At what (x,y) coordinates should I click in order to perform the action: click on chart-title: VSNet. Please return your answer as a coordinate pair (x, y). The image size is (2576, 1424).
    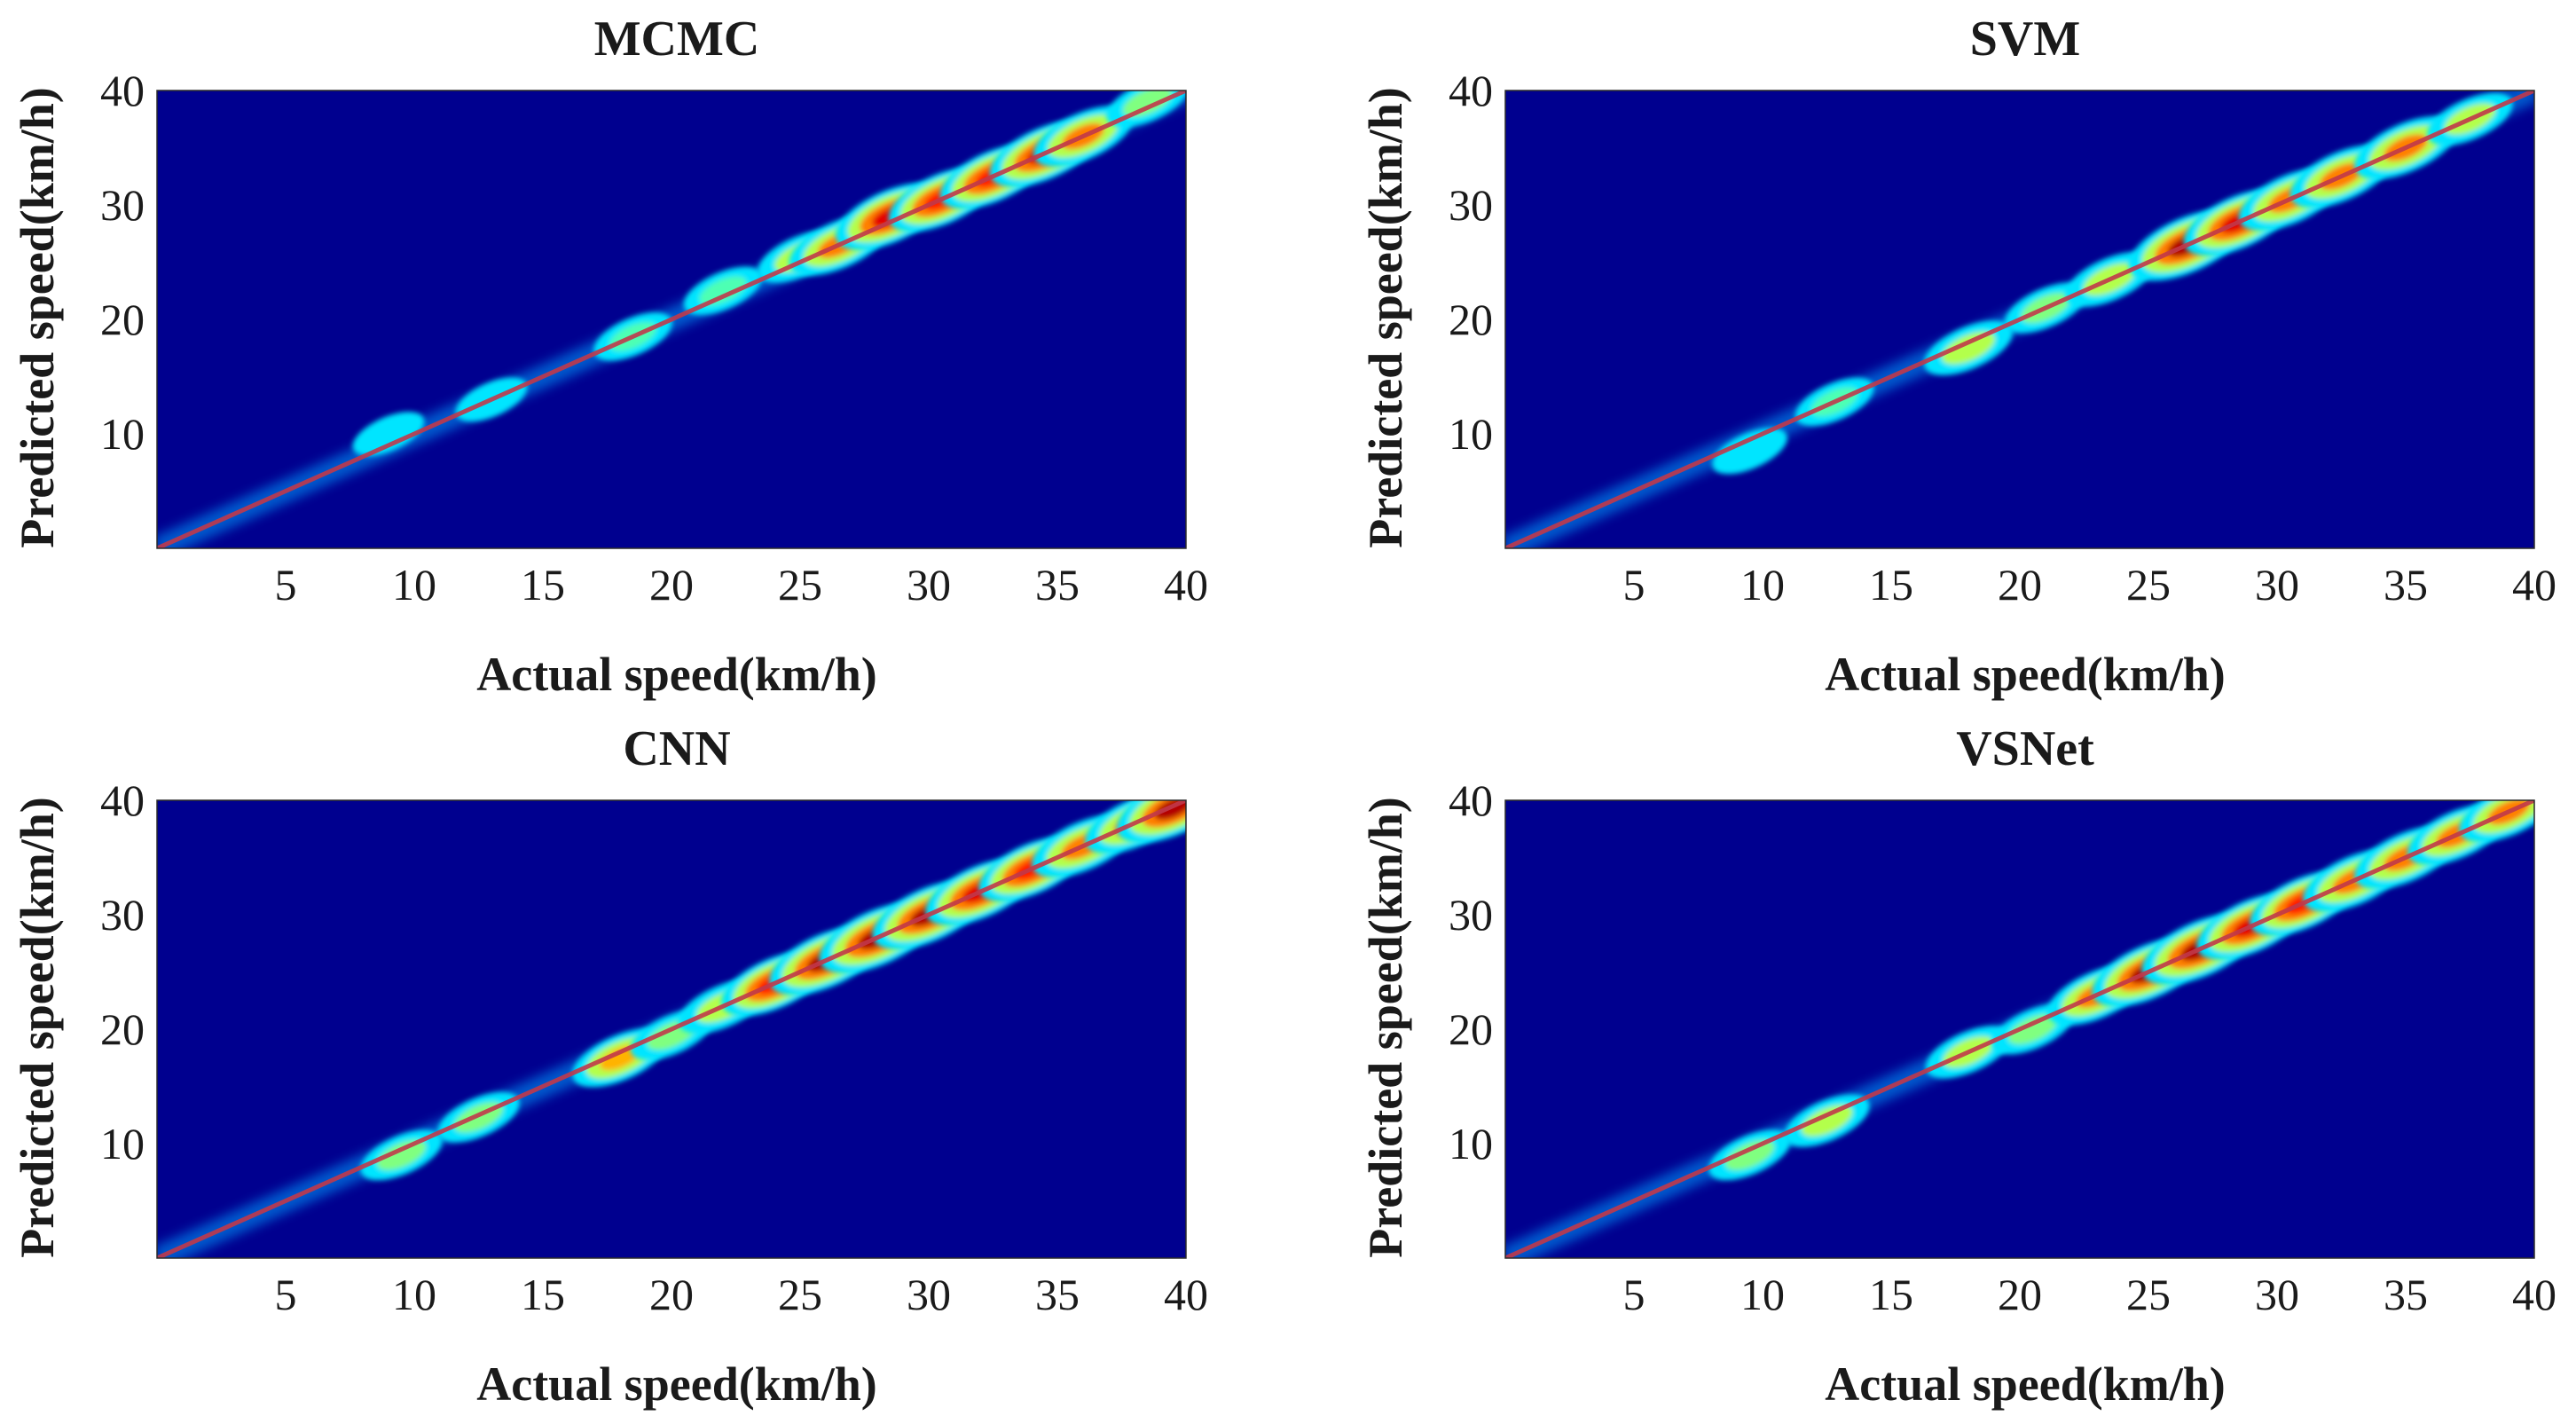
    Looking at the image, I should click on (2025, 749).